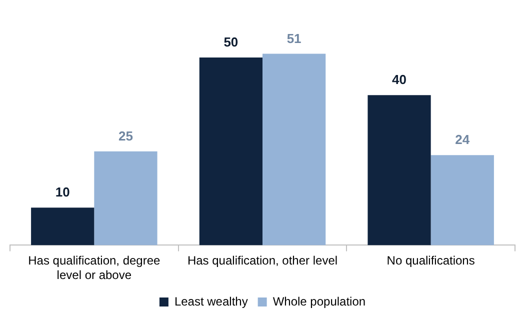 The width and height of the screenshot is (519, 318). What do you see at coordinates (62, 192) in the screenshot?
I see `data-label: 10` at bounding box center [62, 192].